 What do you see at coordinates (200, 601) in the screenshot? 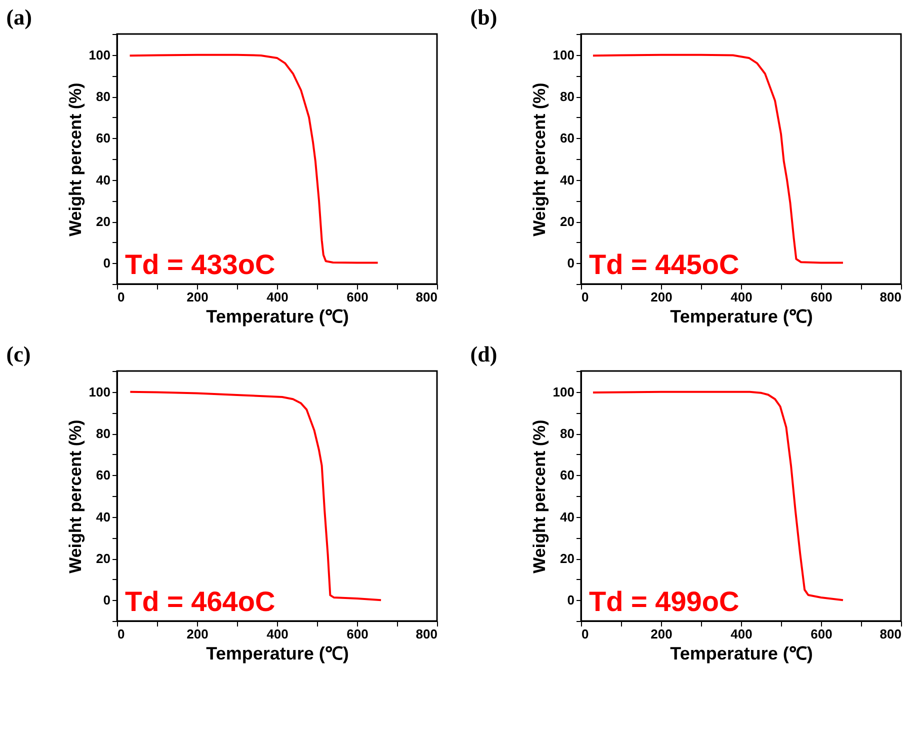
I see `annotation: Td = 464oC` at bounding box center [200, 601].